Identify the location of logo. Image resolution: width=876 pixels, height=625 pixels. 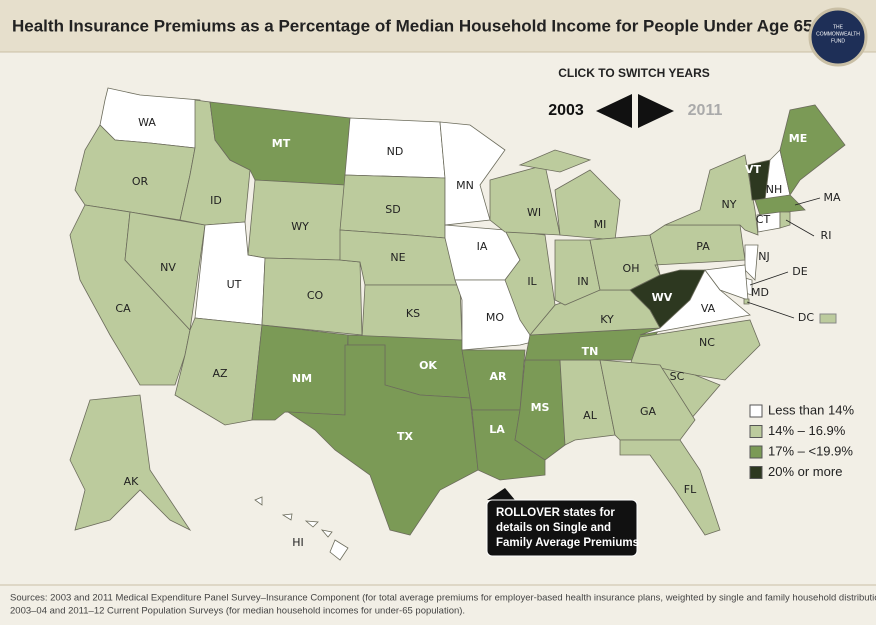
(838, 37).